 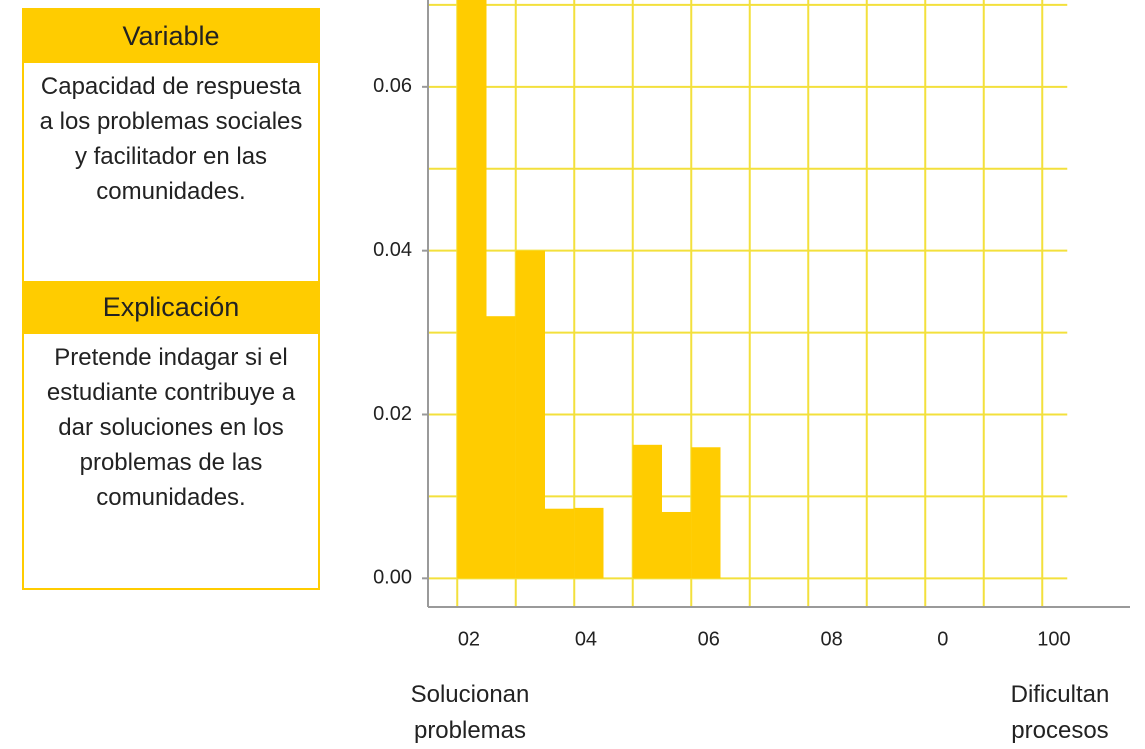 What do you see at coordinates (1053, 639) in the screenshot?
I see `x-tick-label: 100` at bounding box center [1053, 639].